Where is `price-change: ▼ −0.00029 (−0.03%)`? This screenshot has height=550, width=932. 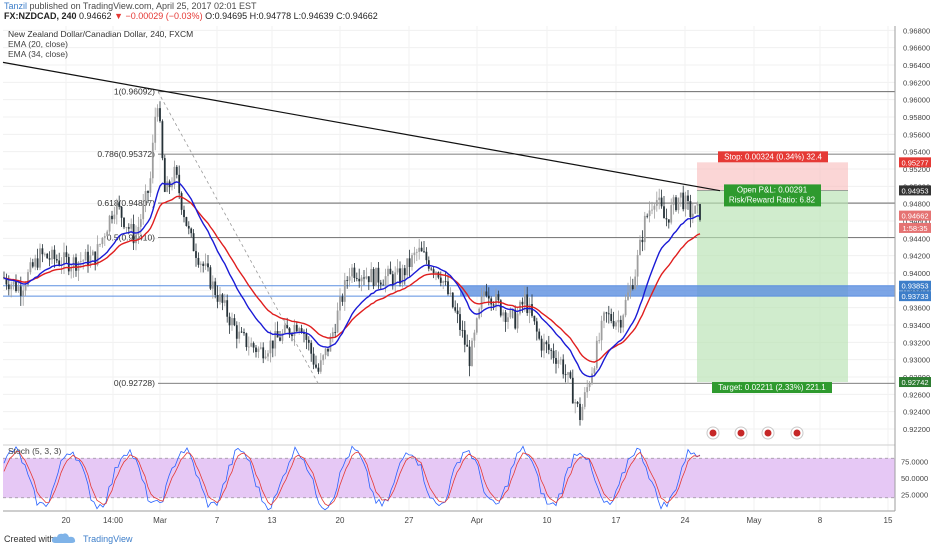
price-change: ▼ −0.00029 (−0.03%) is located at coordinates (158, 16).